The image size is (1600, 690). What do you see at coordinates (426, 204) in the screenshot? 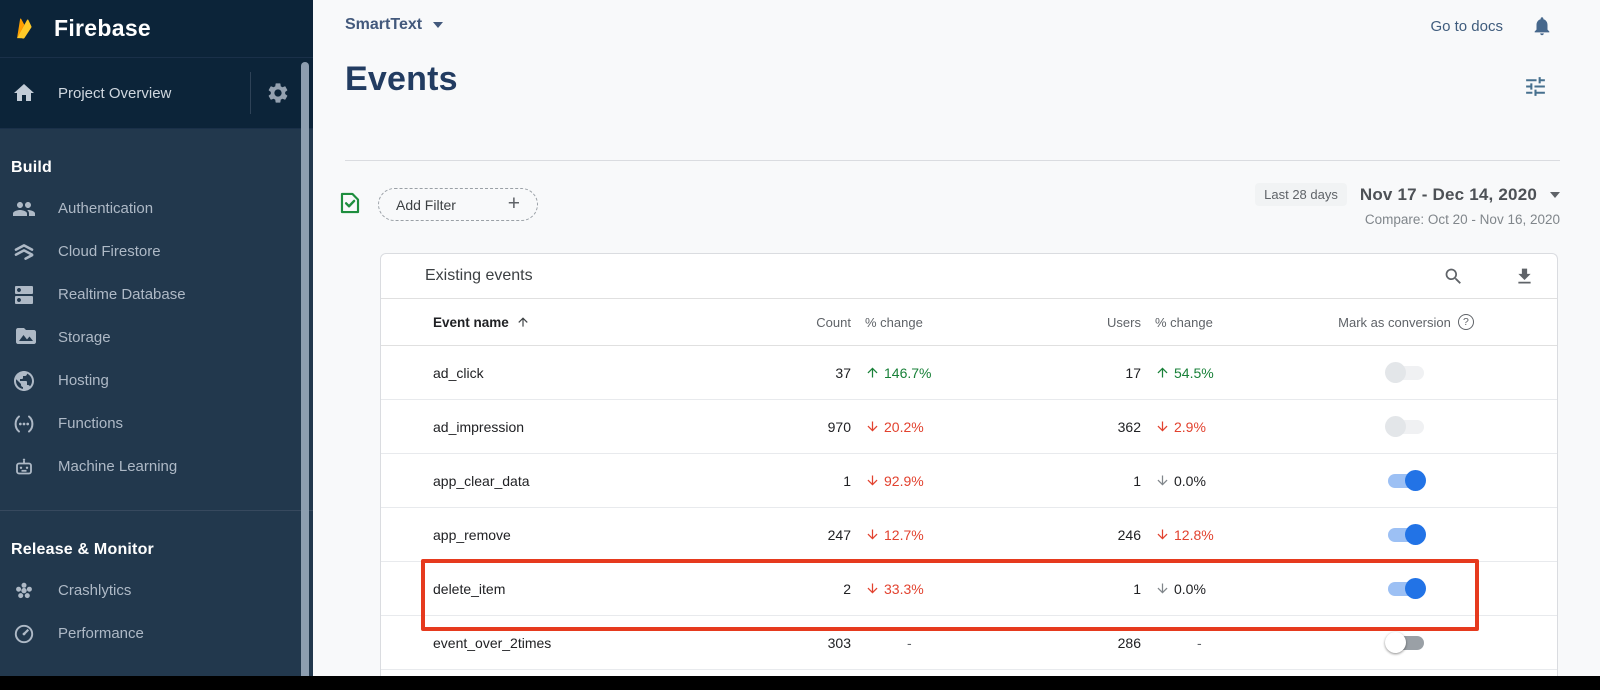
I see `add-filter-label: Add Filter` at bounding box center [426, 204].